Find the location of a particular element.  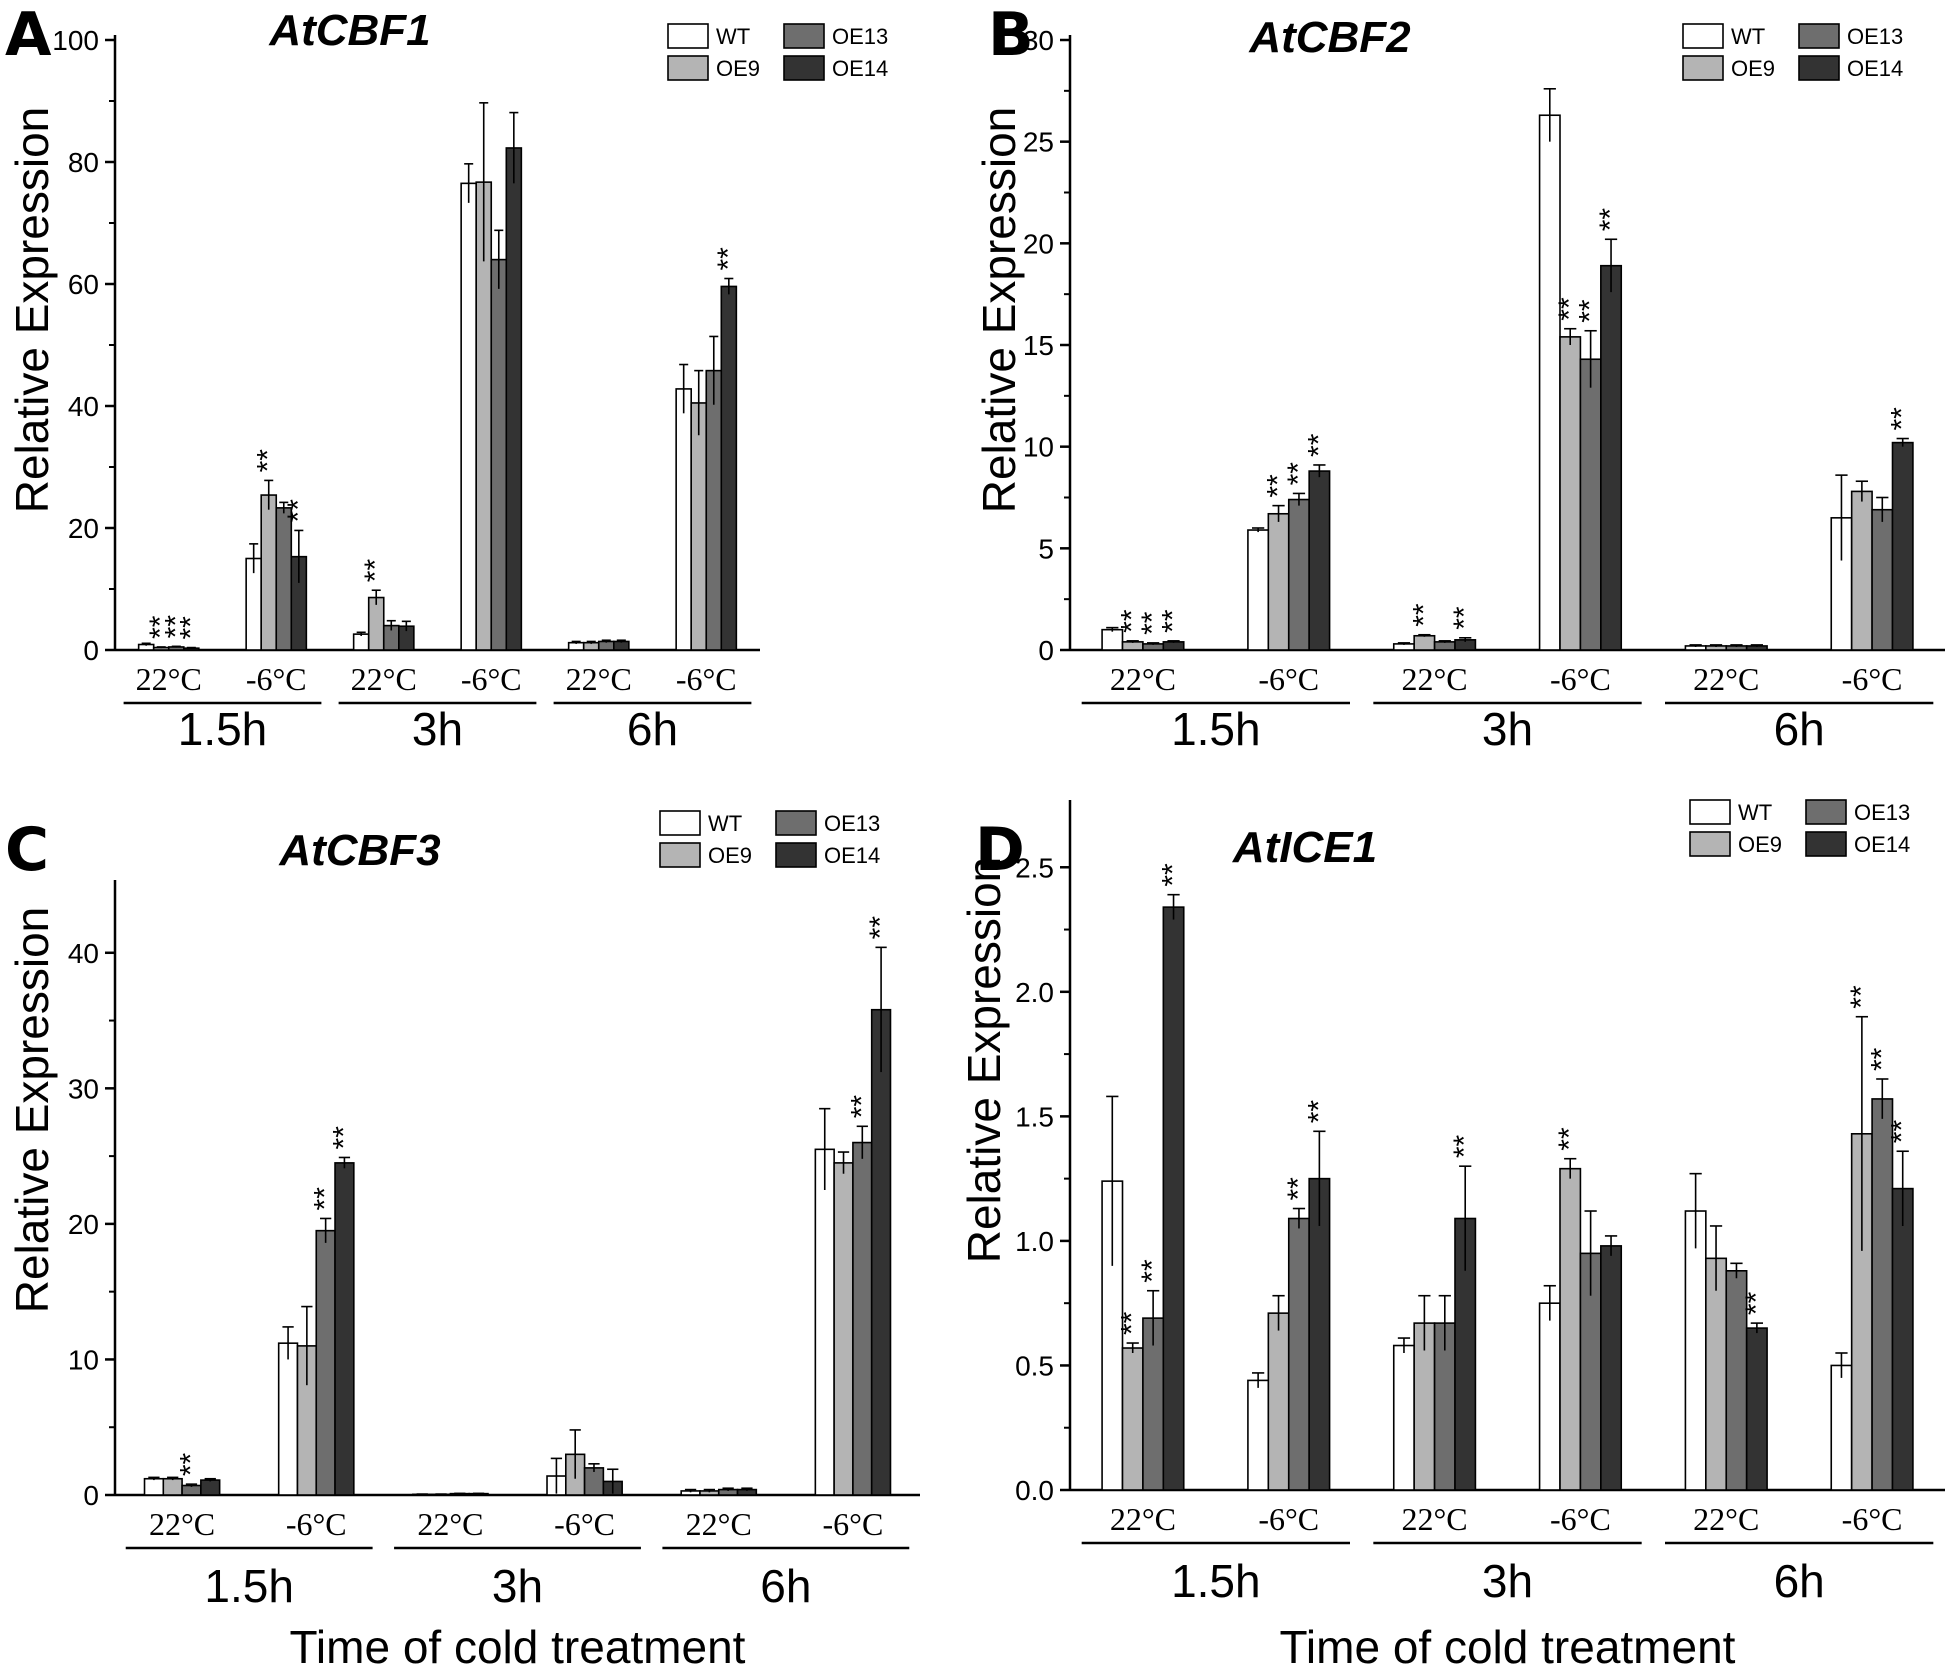

y-tick-label: 0.0 is located at coordinates (1034, 1490).